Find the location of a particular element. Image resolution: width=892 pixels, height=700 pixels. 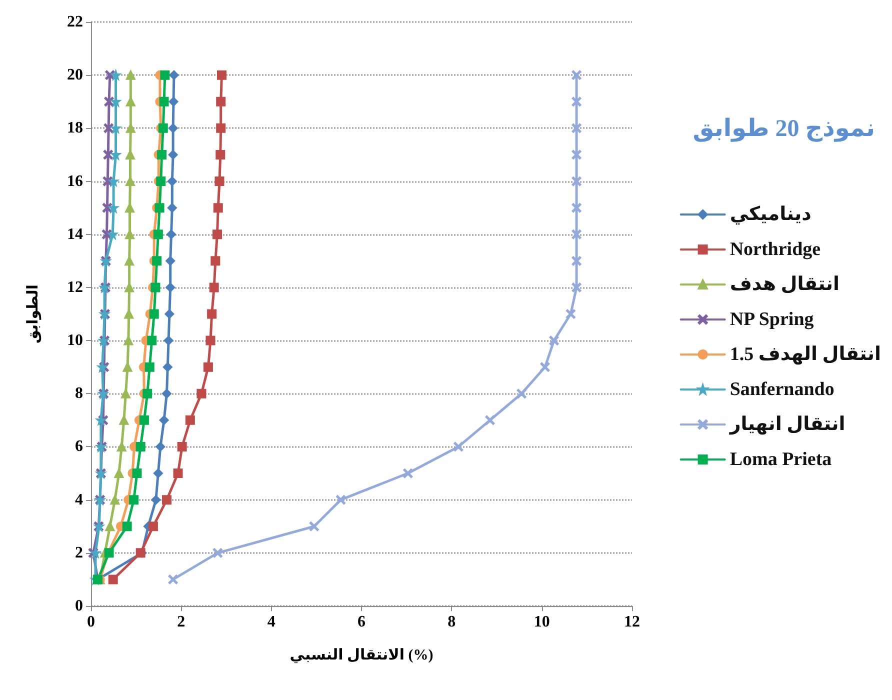

x-tick-label: 6 is located at coordinates (362, 622).